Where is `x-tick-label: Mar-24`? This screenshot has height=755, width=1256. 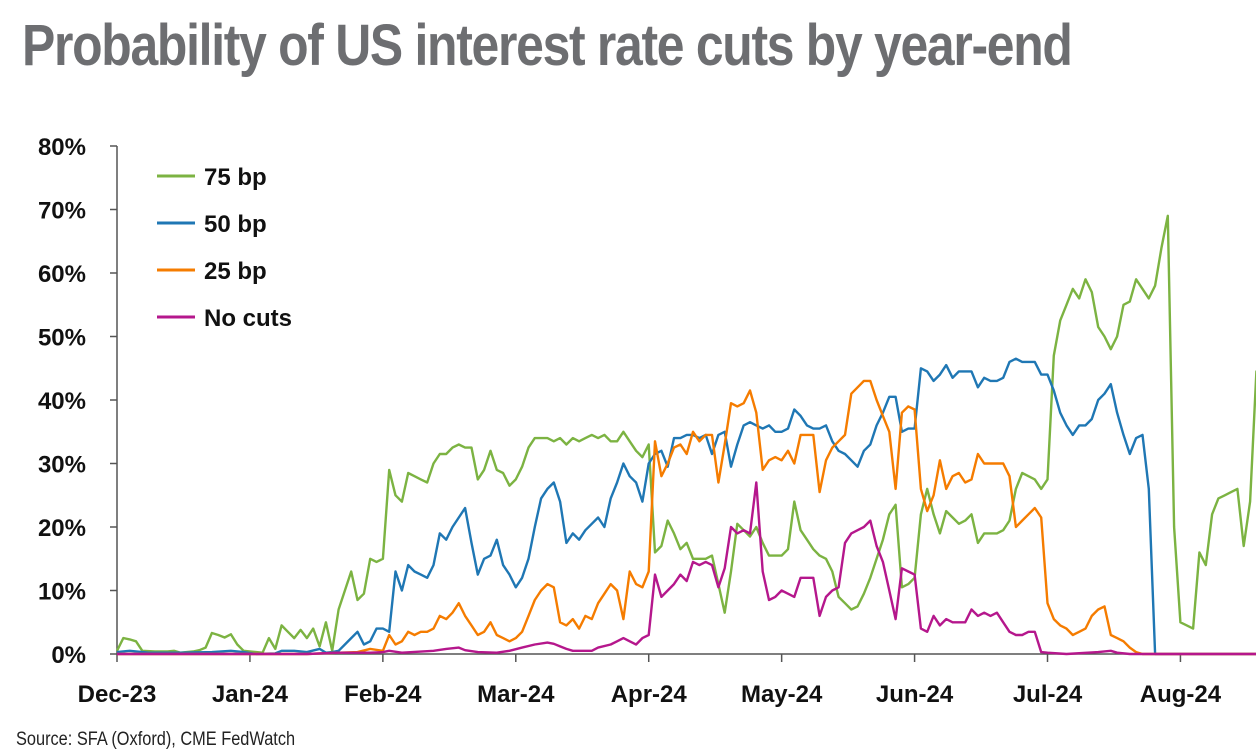 x-tick-label: Mar-24 is located at coordinates (516, 694).